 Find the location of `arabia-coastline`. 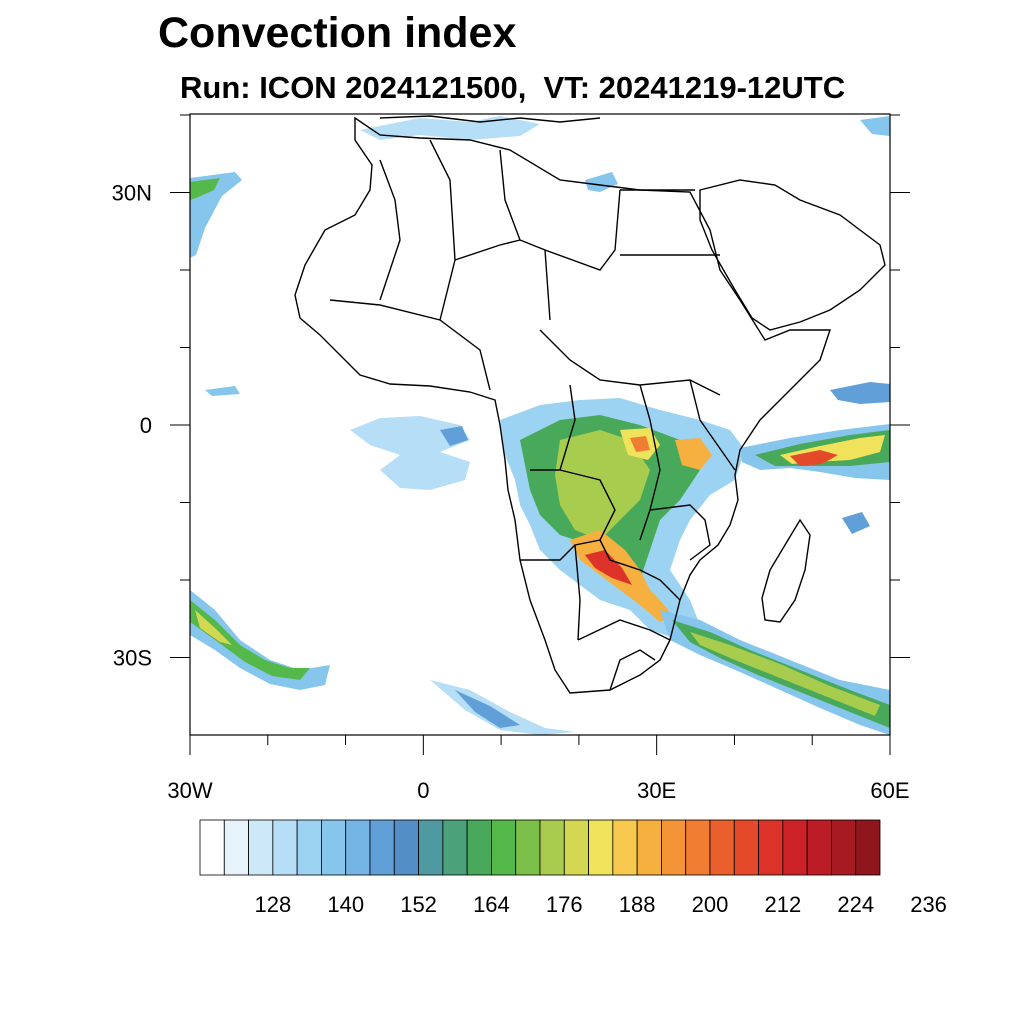

arabia-coastline is located at coordinates (792, 255).